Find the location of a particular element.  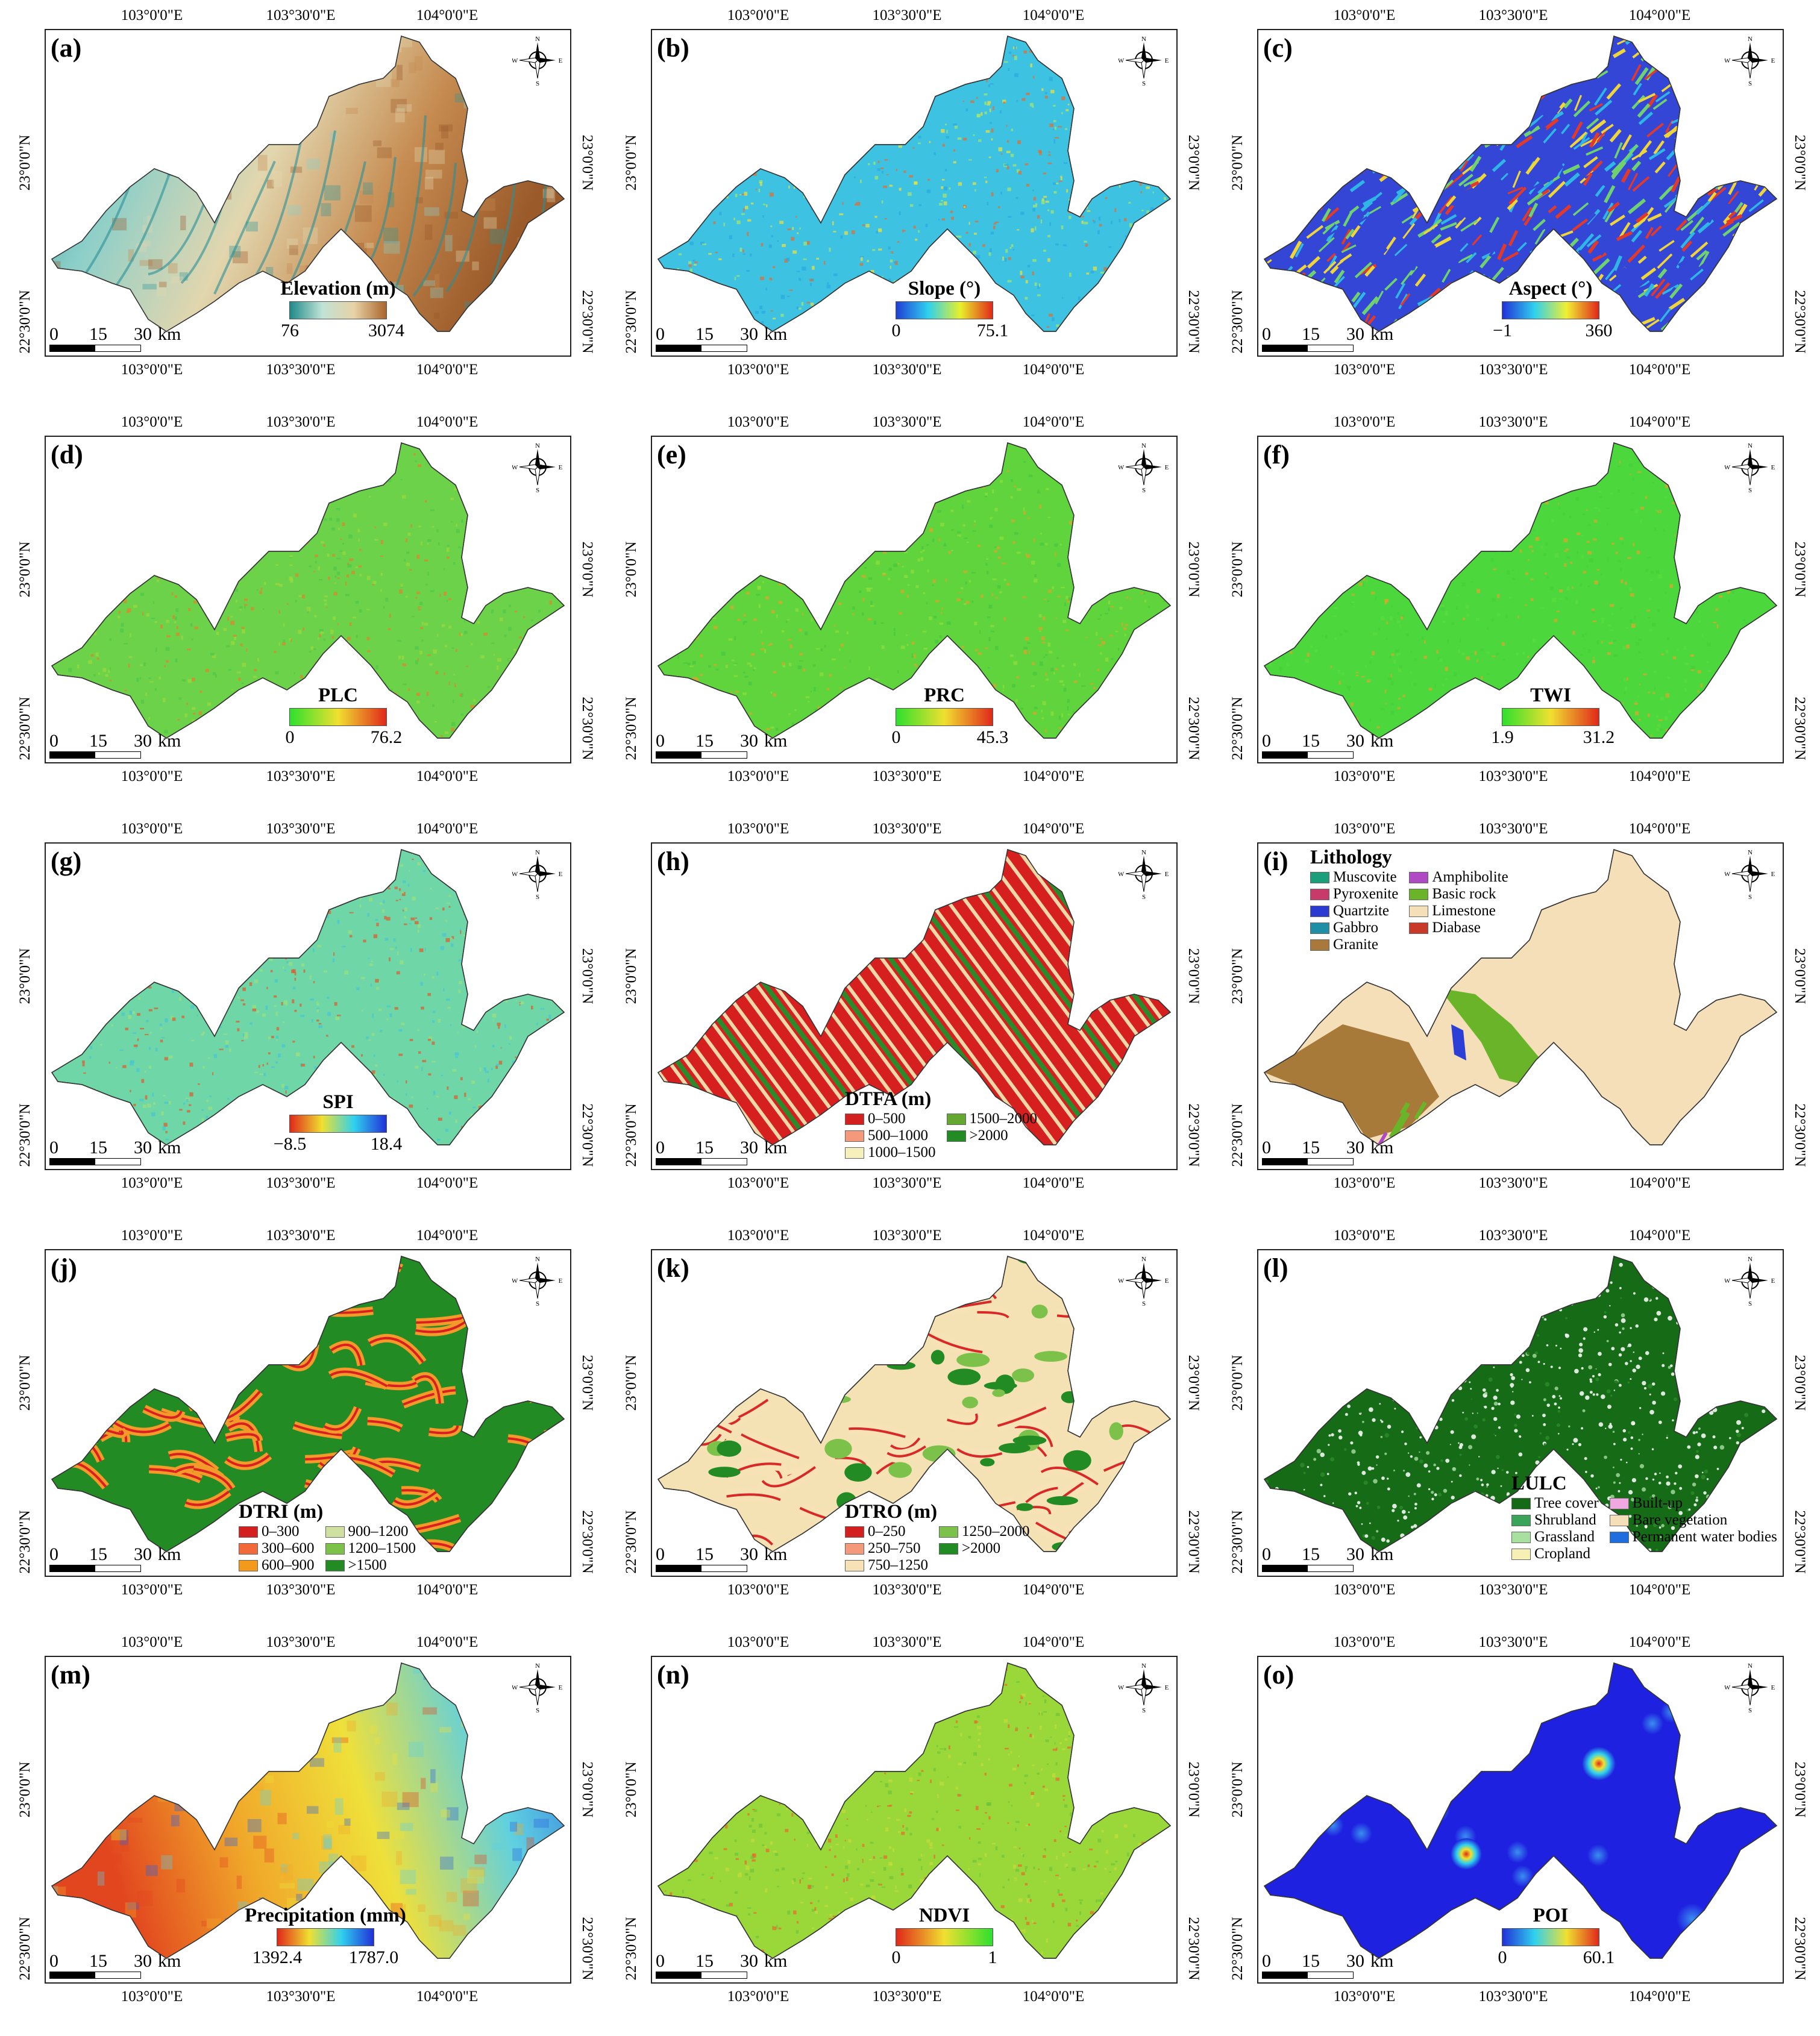

legend-title: Elevation (m) is located at coordinates (338, 288).